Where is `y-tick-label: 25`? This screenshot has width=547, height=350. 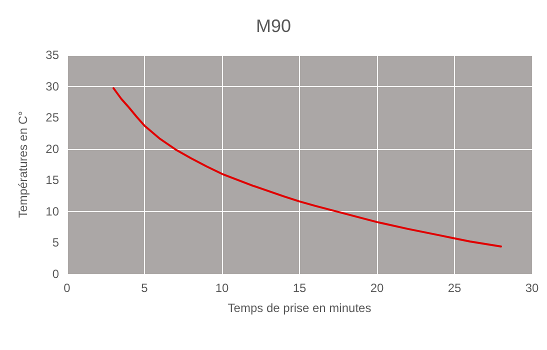 y-tick-label: 25 is located at coordinates (53, 117).